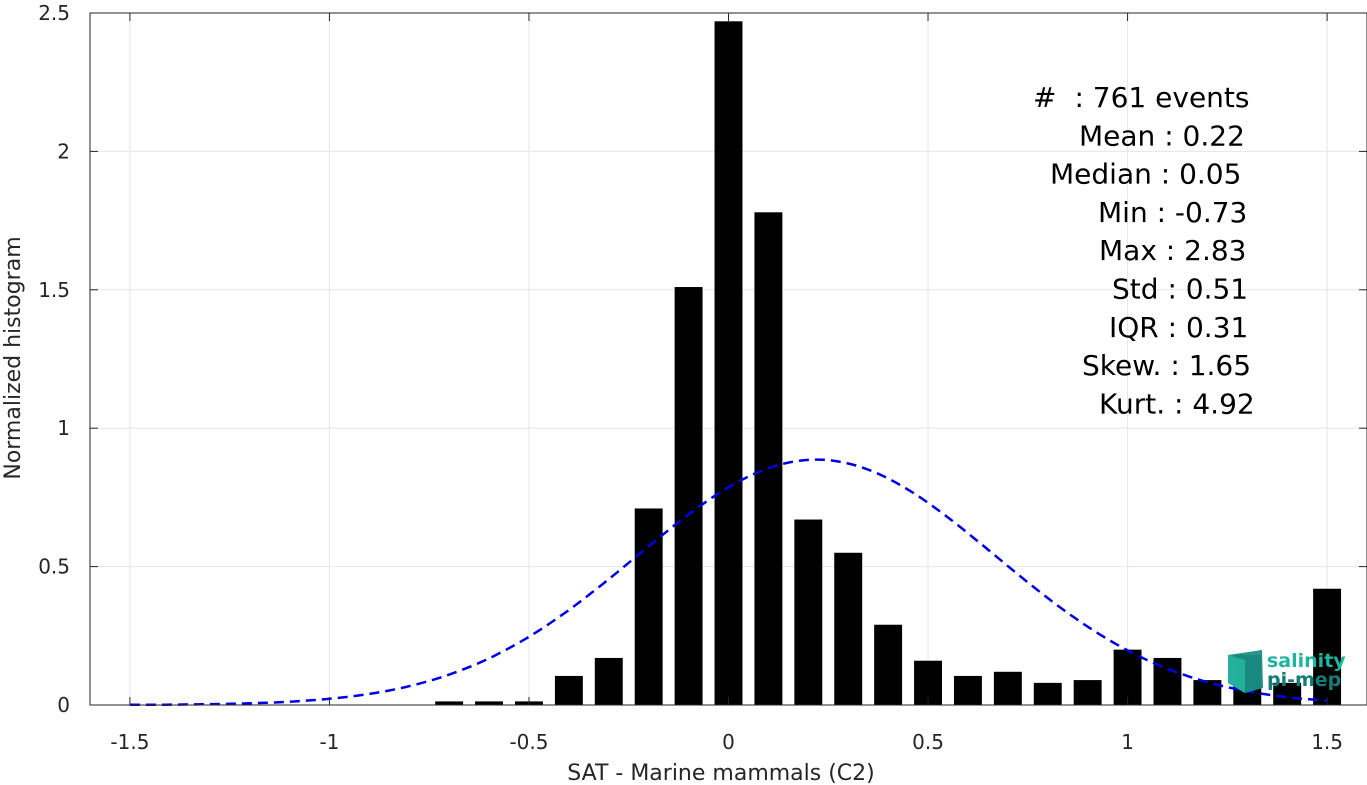 The height and width of the screenshot is (785, 1367). I want to click on x-tick-label: 1, so click(1127, 742).